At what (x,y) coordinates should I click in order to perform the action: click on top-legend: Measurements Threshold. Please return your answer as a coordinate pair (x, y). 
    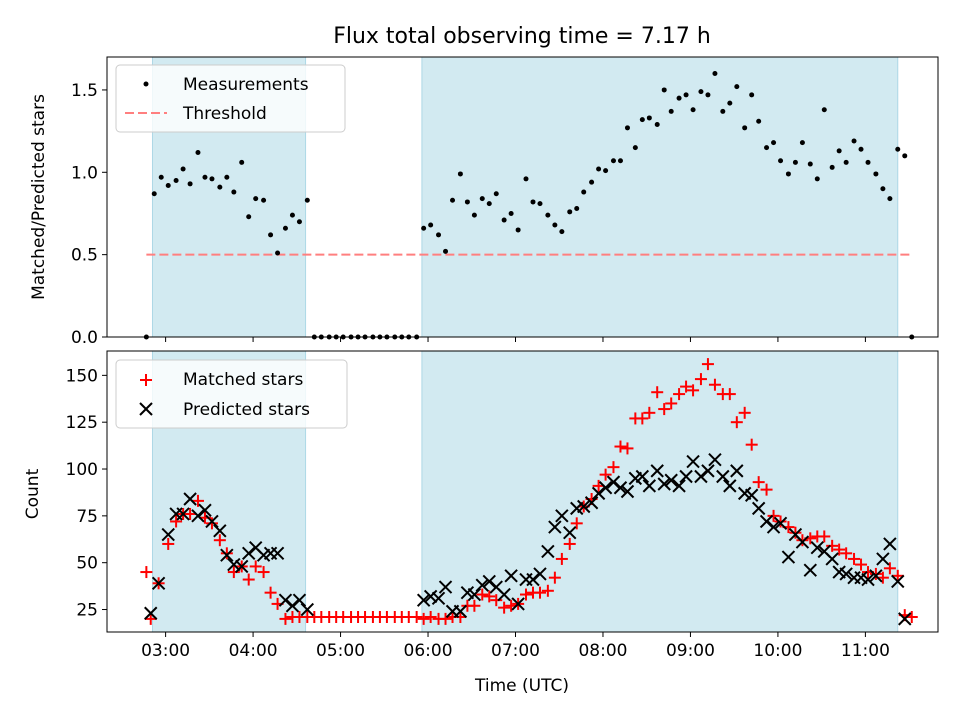
    Looking at the image, I should click on (230, 98).